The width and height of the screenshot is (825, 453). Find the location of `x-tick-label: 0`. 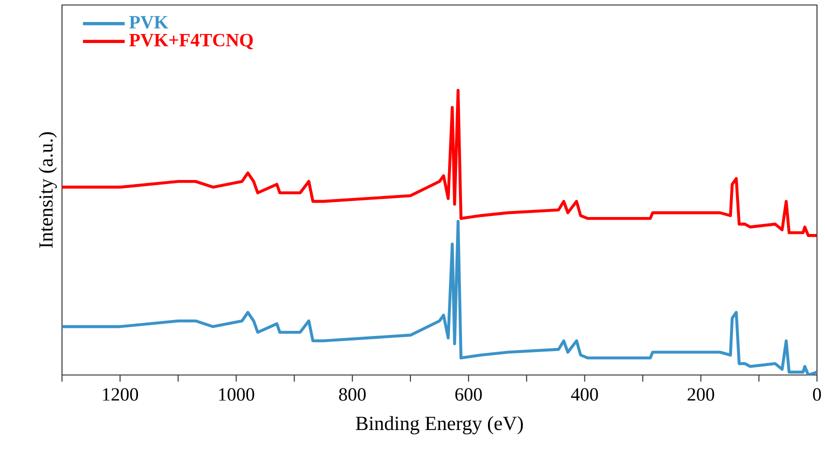

x-tick-label: 0 is located at coordinates (817, 394).